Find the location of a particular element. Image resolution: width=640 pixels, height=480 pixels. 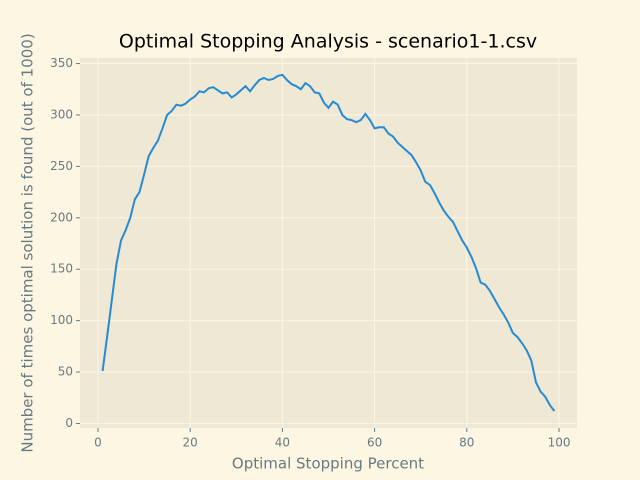

y-tick-label: 300 is located at coordinates (61, 114).